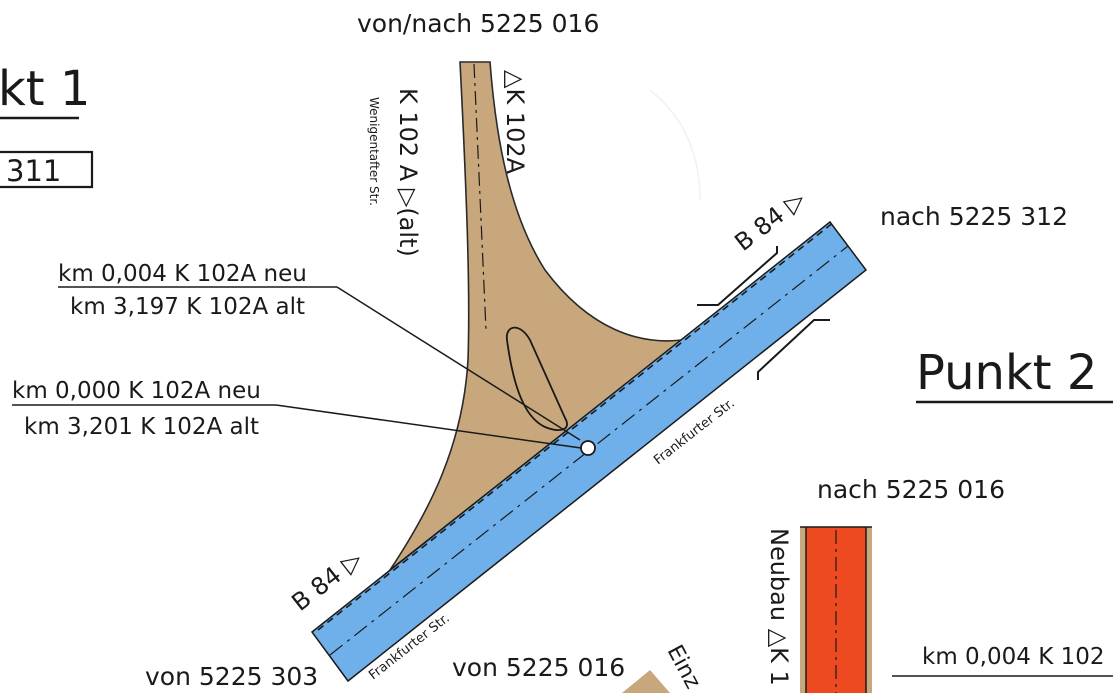  What do you see at coordinates (374, 151) in the screenshot?
I see `street-wenigentafter: Wenigentafter Str.` at bounding box center [374, 151].